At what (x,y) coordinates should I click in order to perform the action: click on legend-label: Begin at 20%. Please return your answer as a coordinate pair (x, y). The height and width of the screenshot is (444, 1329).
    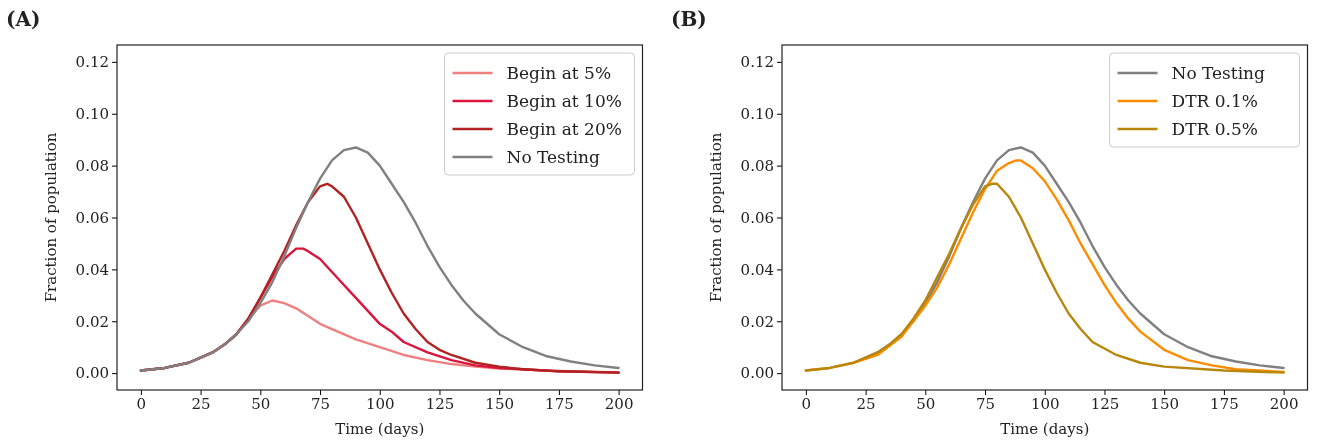
    Looking at the image, I should click on (564, 129).